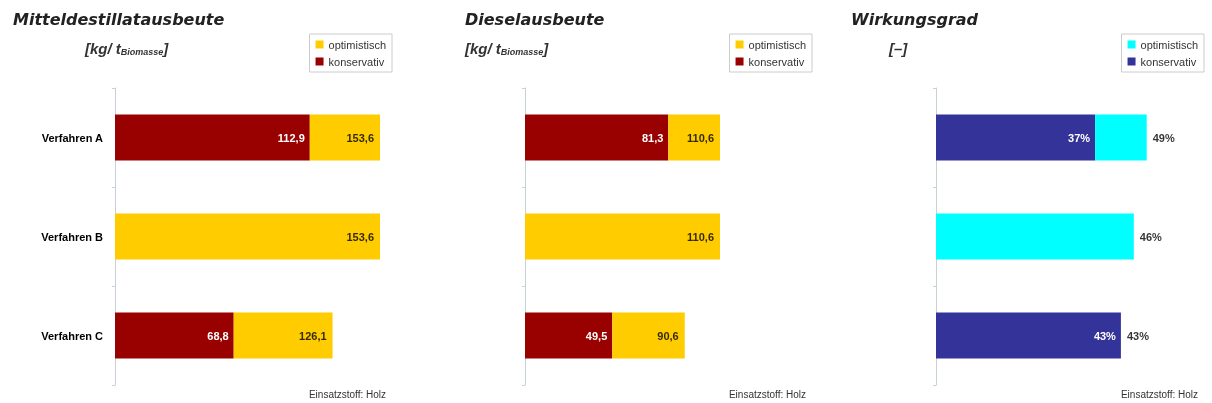  Describe the element at coordinates (1163, 137) in the screenshot. I see `total-label: 49%` at that location.